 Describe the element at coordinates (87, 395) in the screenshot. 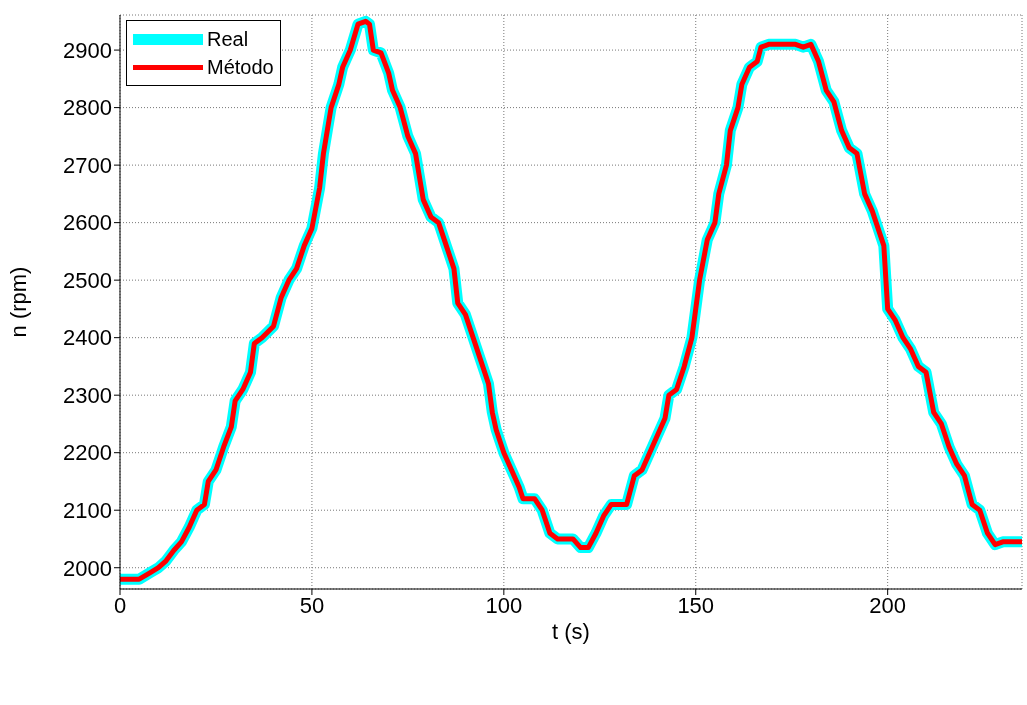

I see `y-tick-label: 2300` at that location.